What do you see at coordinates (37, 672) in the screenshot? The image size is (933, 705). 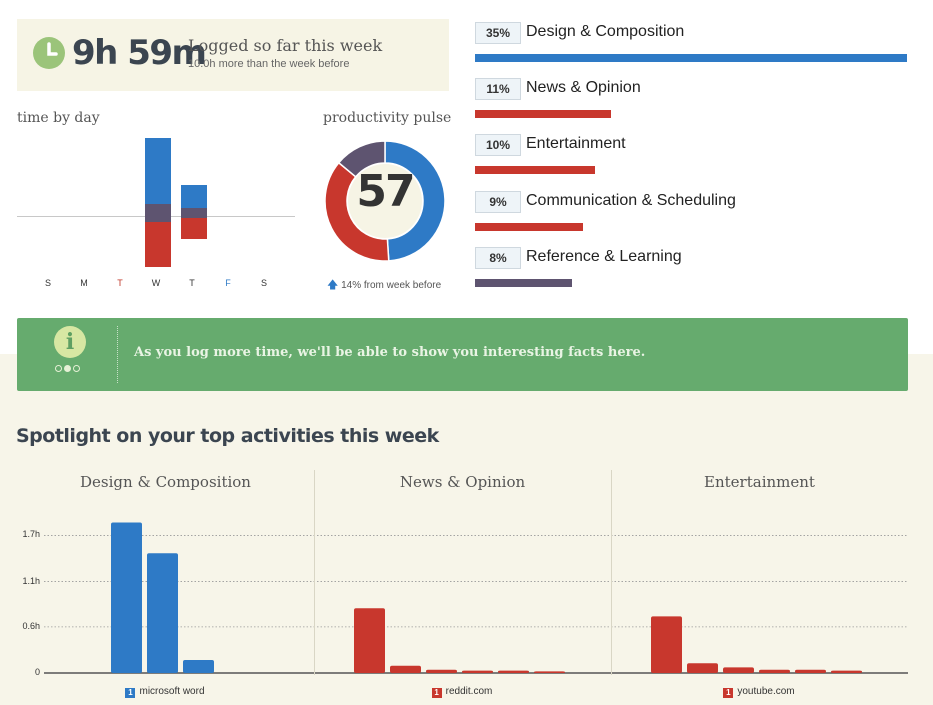 I see `y-tick-label: 0` at bounding box center [37, 672].